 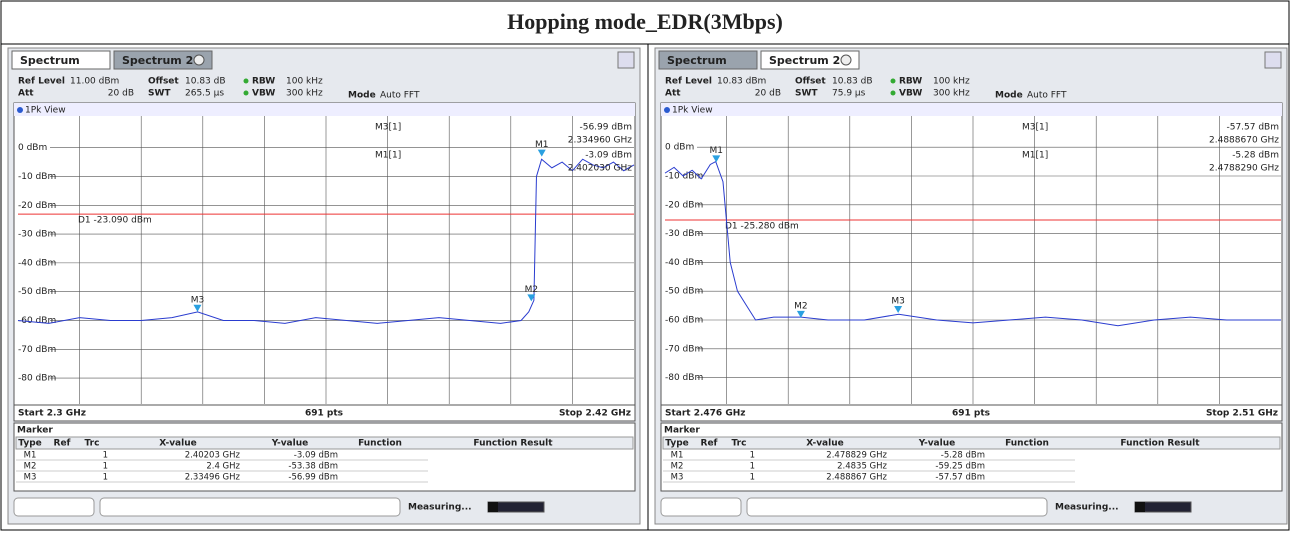 I want to click on marker-label: M1, so click(x=717, y=151).